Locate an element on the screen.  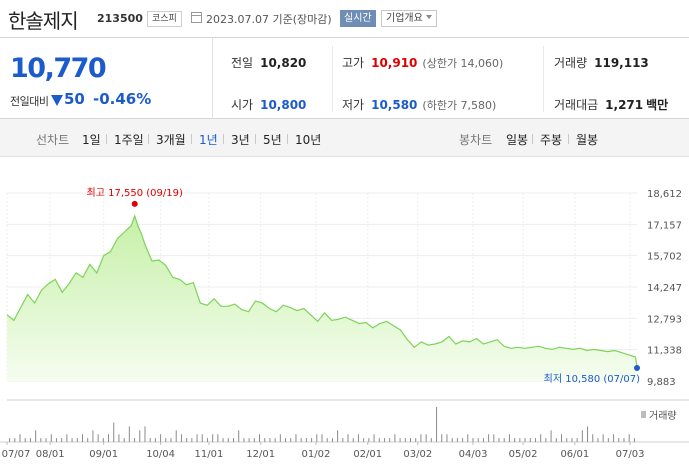
change-label: 전일대비 is located at coordinates (29, 101).